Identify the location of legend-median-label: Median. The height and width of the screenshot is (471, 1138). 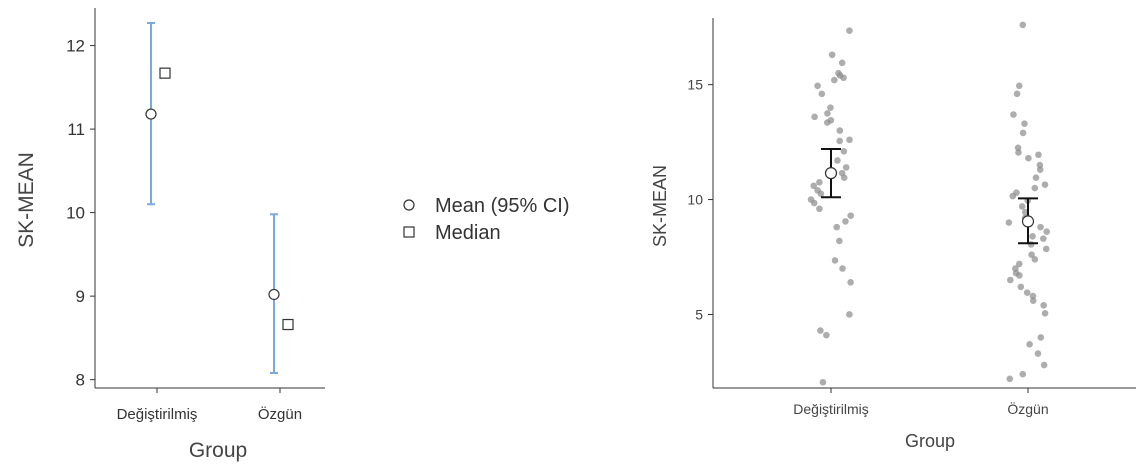
(468, 233).